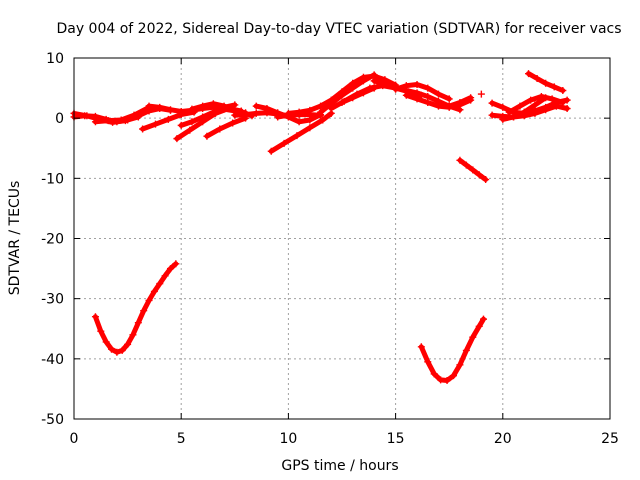 Image resolution: width=640 pixels, height=480 pixels. Describe the element at coordinates (288, 439) in the screenshot. I see `x-tick-label: 10` at that location.